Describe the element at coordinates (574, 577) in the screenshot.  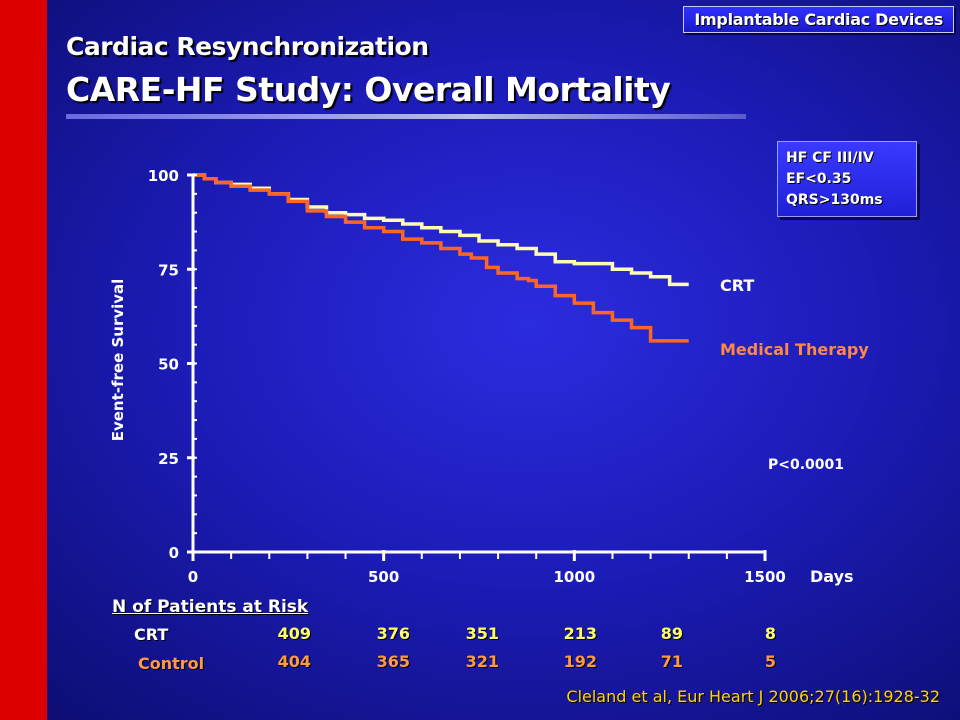
I see `x-tick-label: 1000` at that location.